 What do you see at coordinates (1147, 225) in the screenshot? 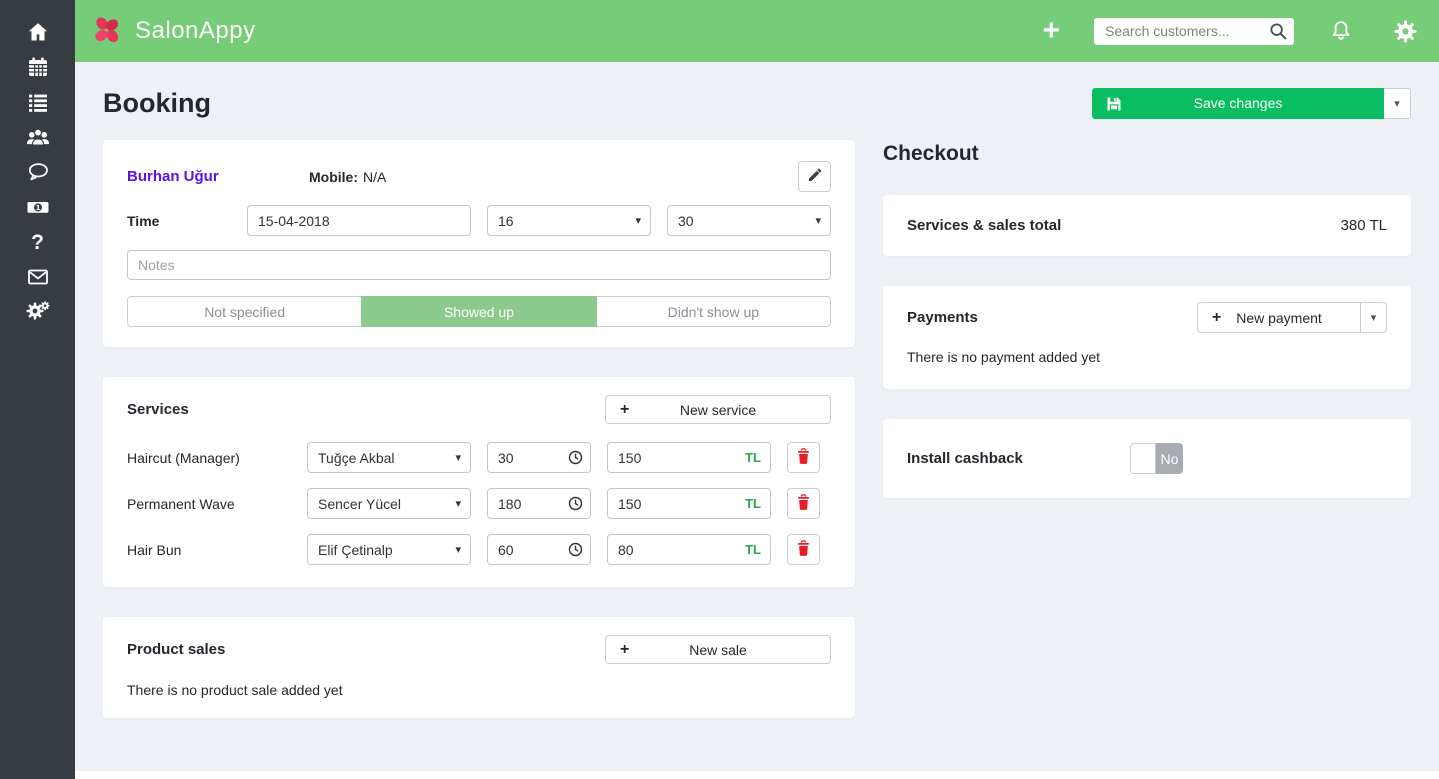
I see `total-card: Services & sales total 380 TL` at bounding box center [1147, 225].